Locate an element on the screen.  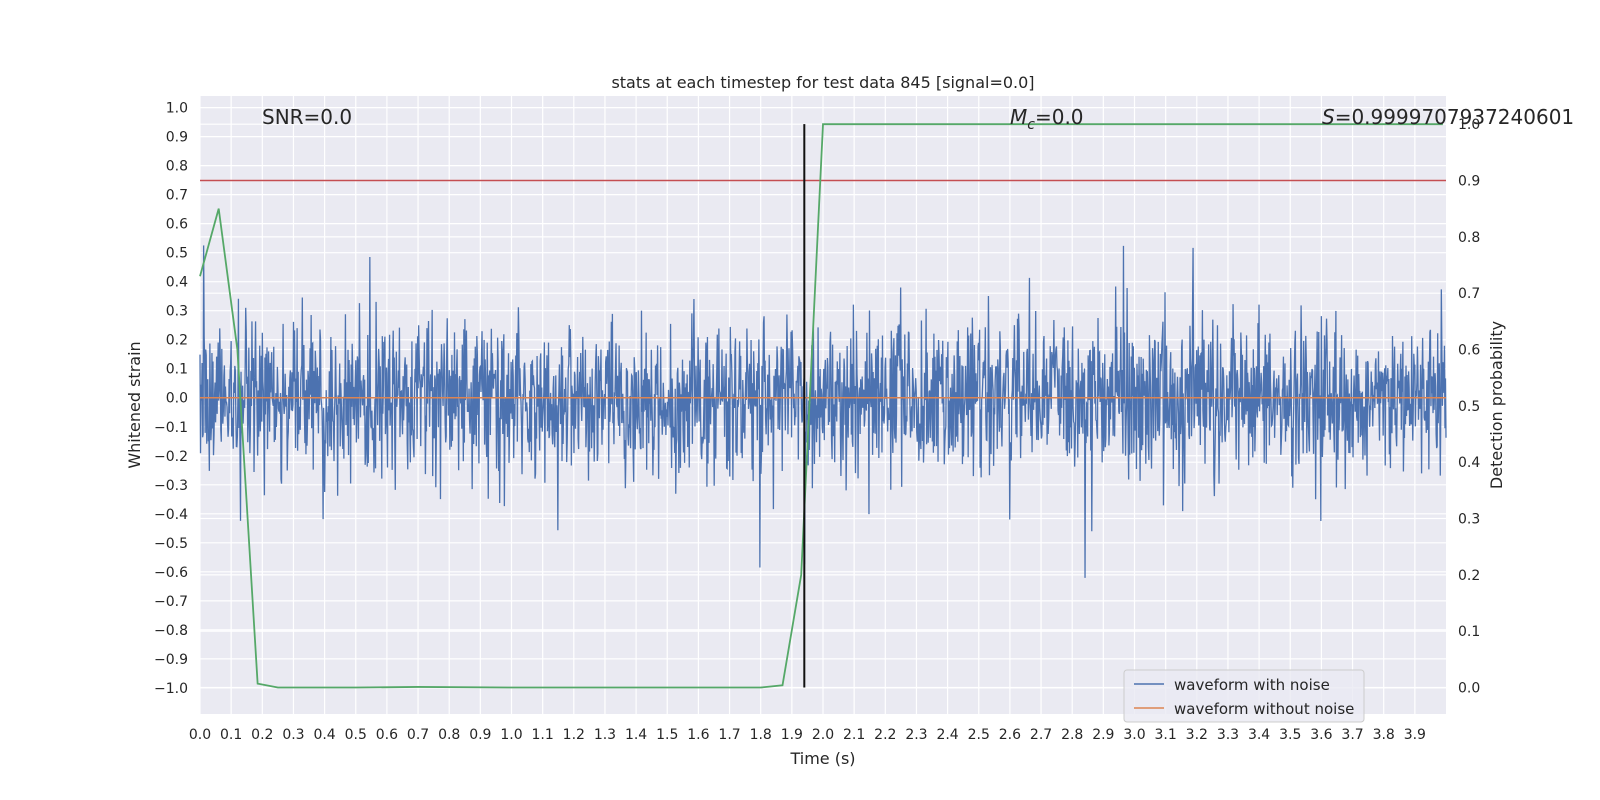
x-tick-label: 1.5 is located at coordinates (667, 735).